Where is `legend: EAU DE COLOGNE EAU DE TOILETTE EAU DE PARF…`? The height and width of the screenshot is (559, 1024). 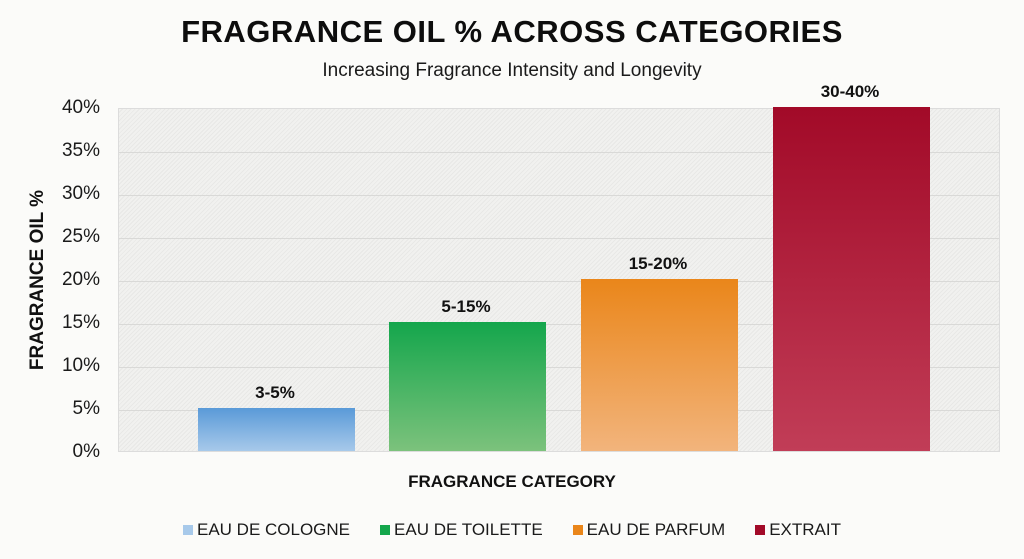
legend: EAU DE COLOGNE EAU DE TOILETTE EAU DE PARF… is located at coordinates (512, 530).